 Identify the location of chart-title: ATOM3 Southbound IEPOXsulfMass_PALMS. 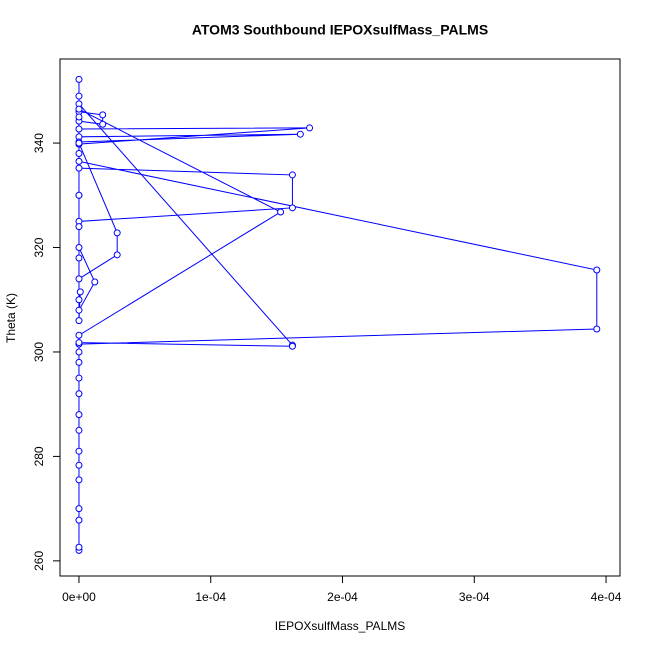
(340, 30).